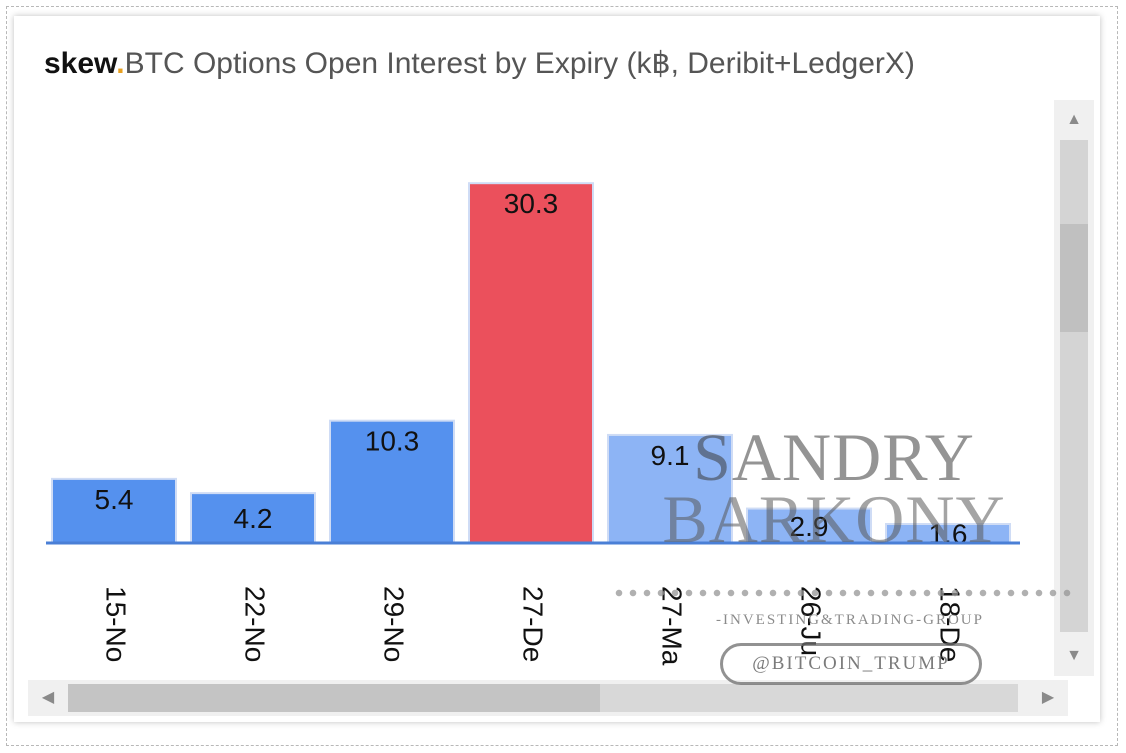 This screenshot has height=753, width=1126. What do you see at coordinates (394, 624) in the screenshot?
I see `x-tick-label-29-No: 29-No` at bounding box center [394, 624].